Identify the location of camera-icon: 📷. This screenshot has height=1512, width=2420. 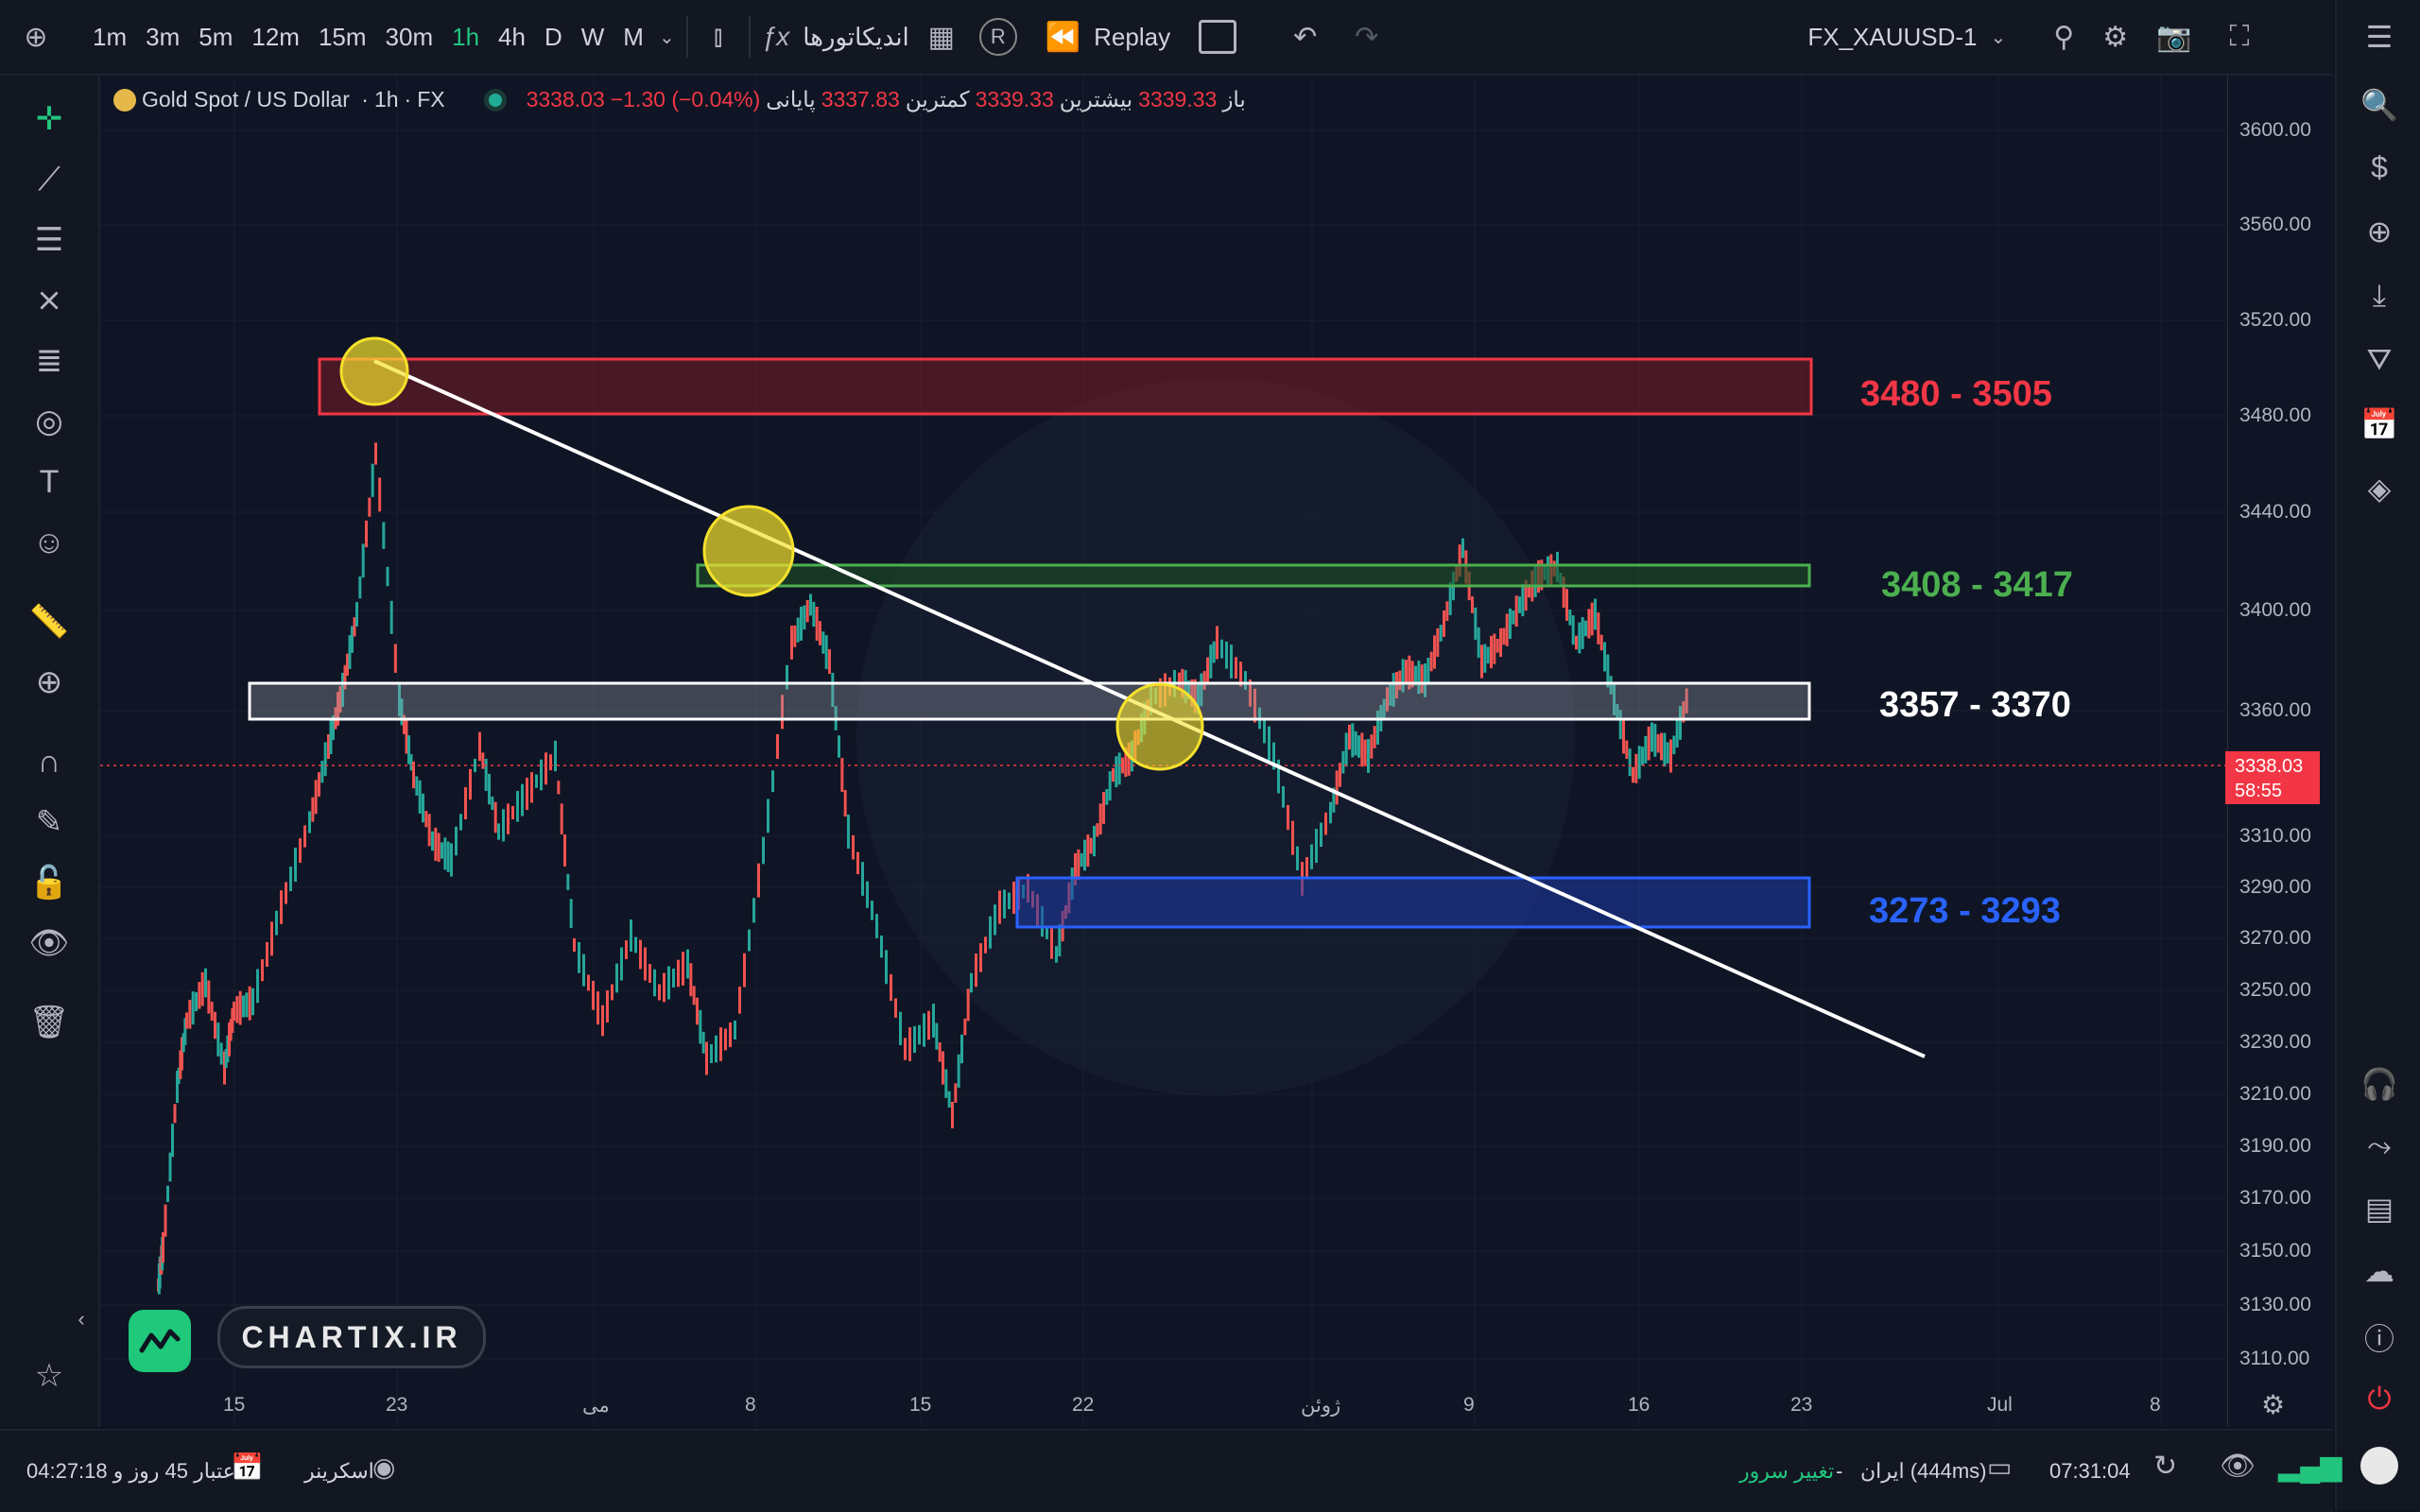
(2174, 37).